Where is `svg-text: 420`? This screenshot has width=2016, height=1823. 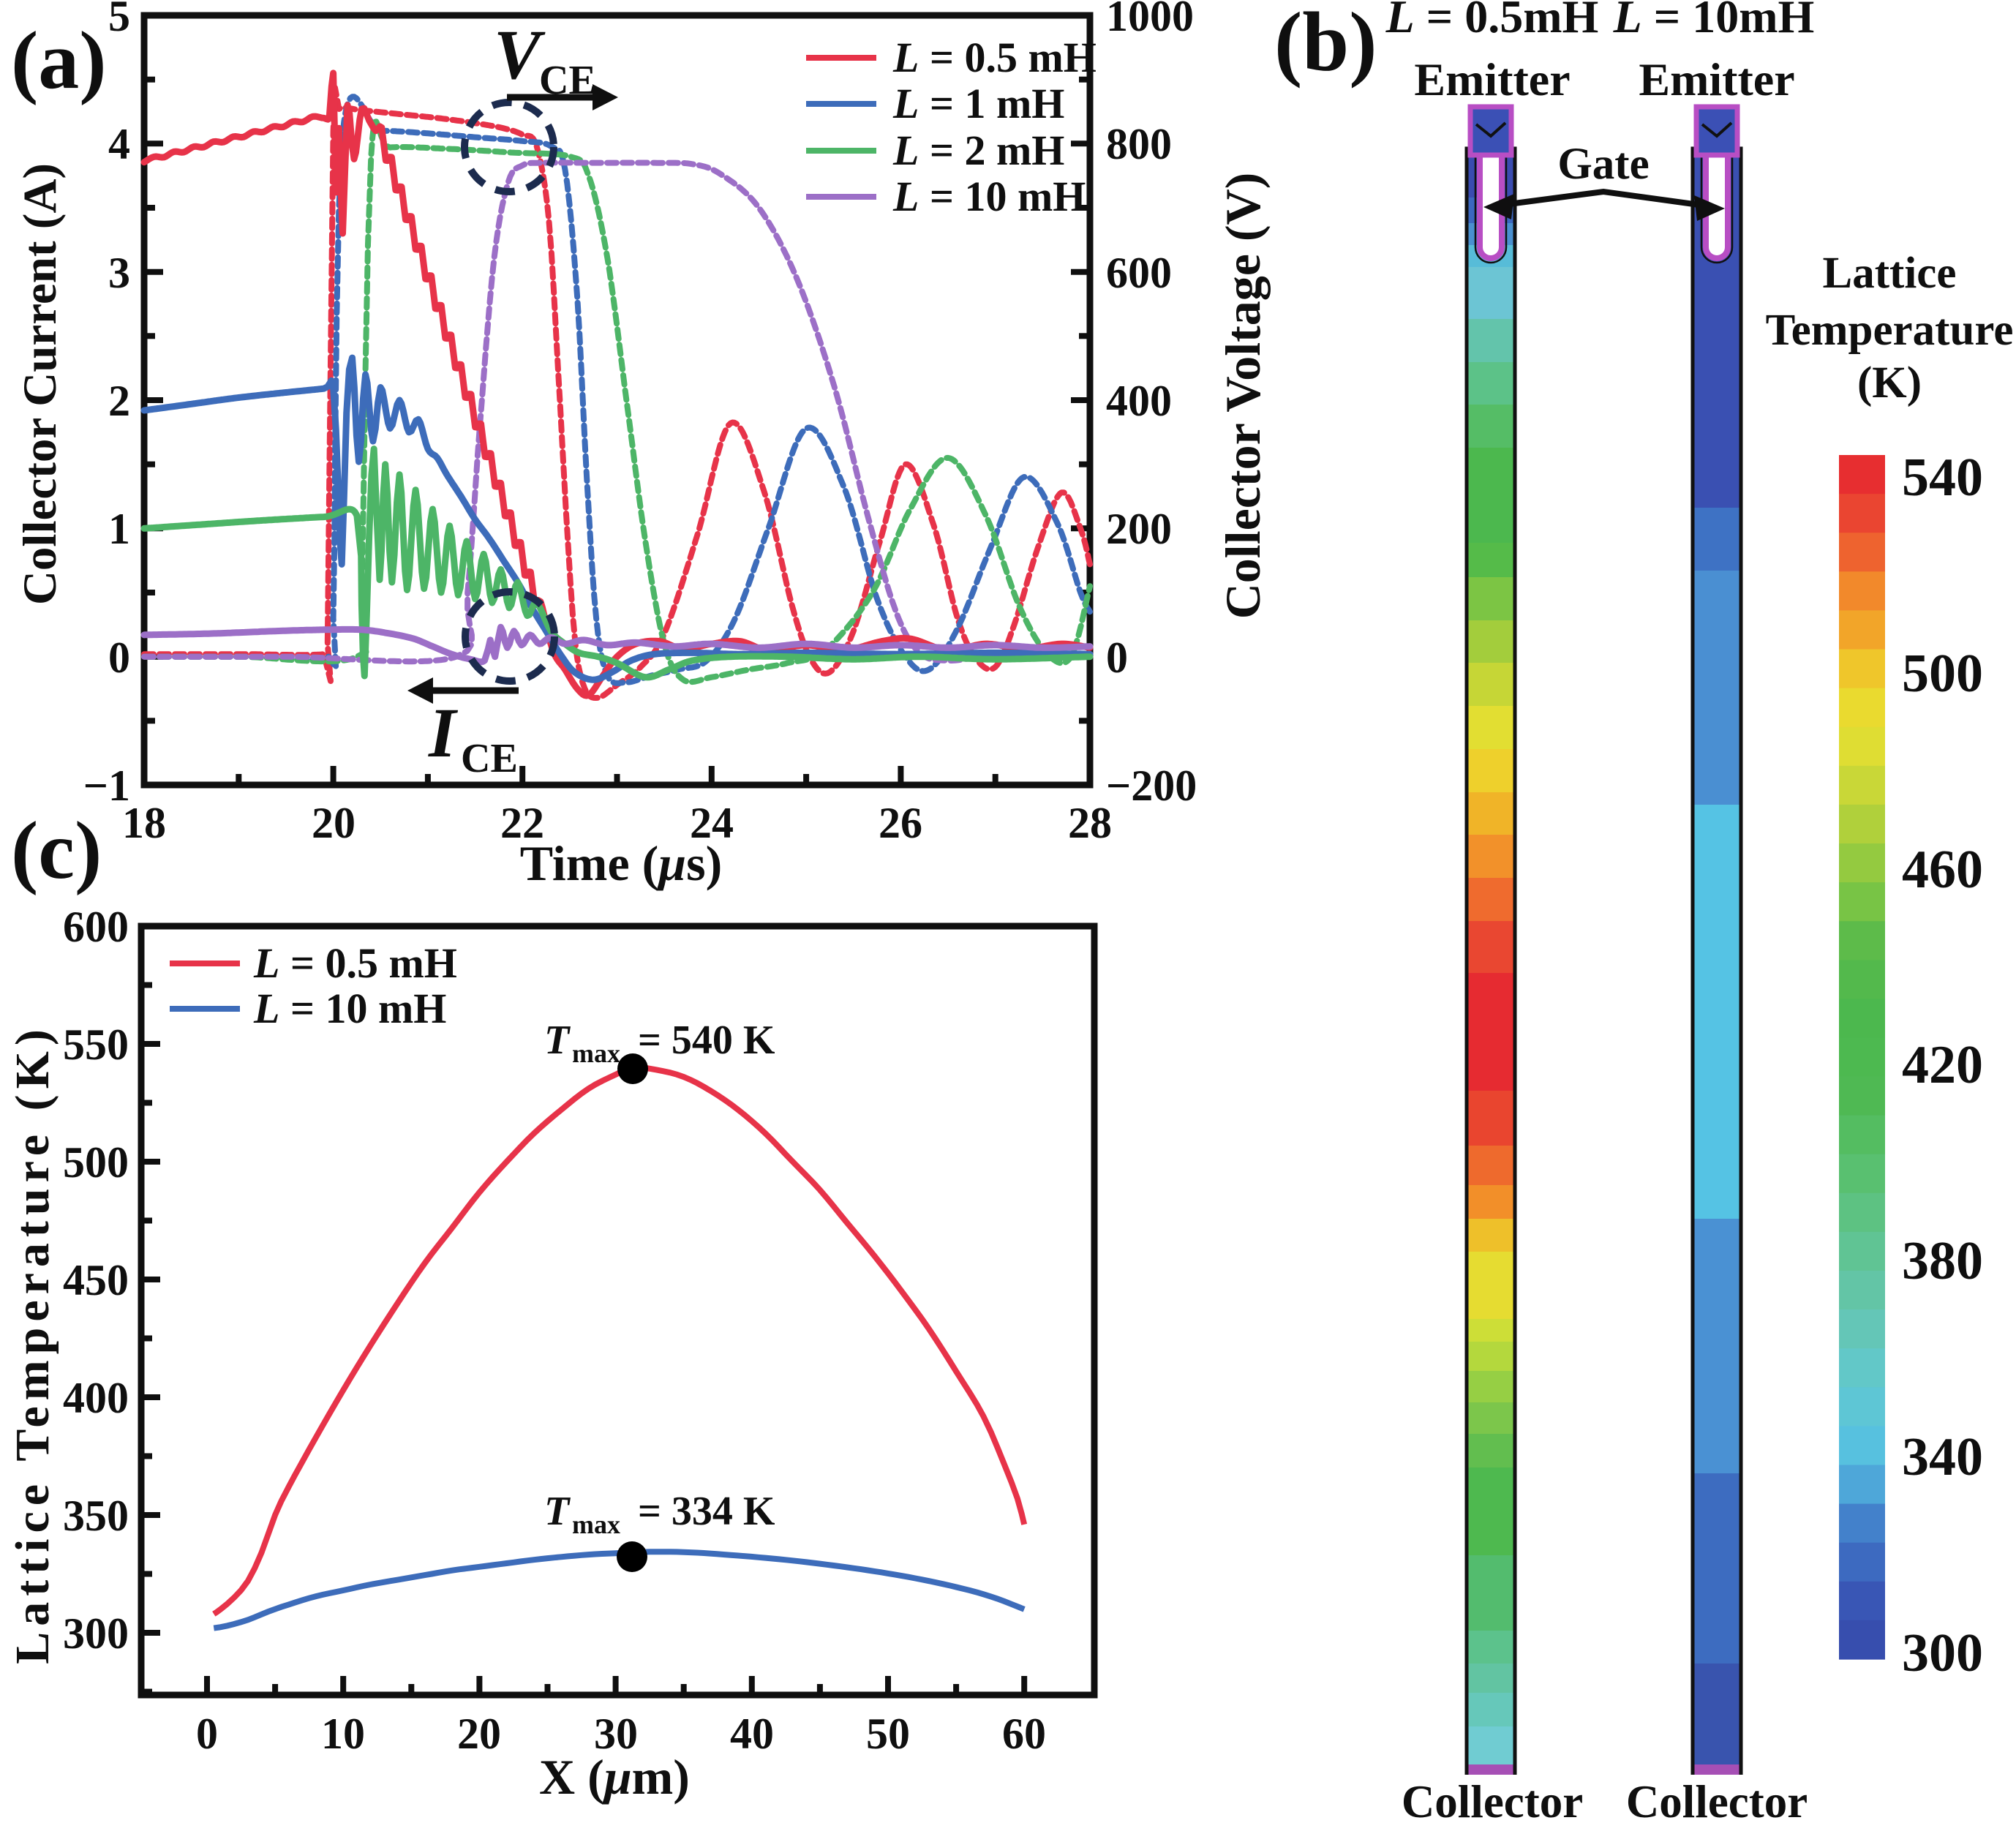 svg-text: 420 is located at coordinates (1943, 1065).